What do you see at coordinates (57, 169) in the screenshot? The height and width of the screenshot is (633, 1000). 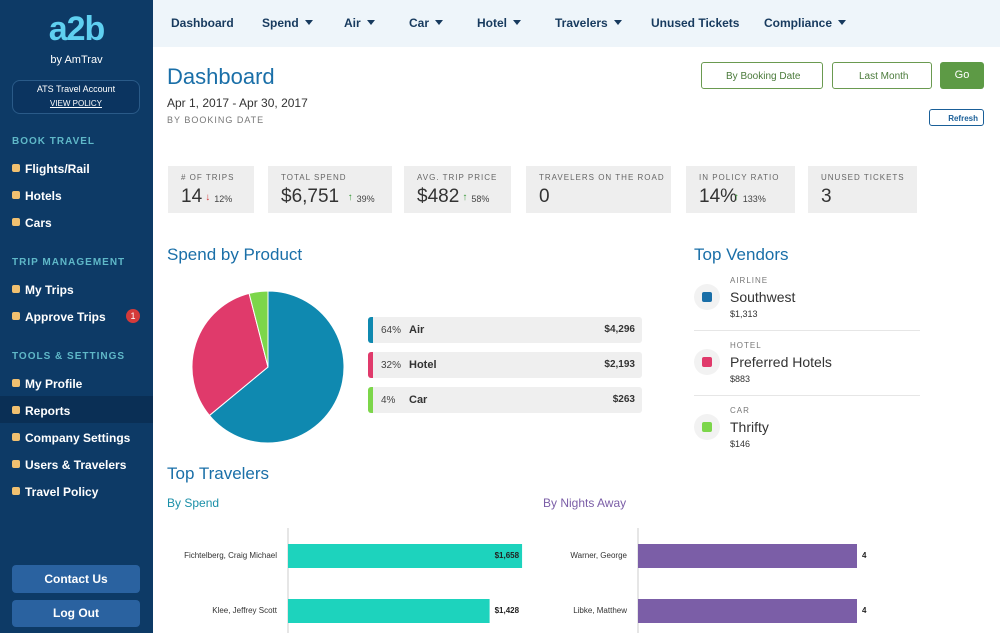 I see `sidebar-link: Flights/Rail` at bounding box center [57, 169].